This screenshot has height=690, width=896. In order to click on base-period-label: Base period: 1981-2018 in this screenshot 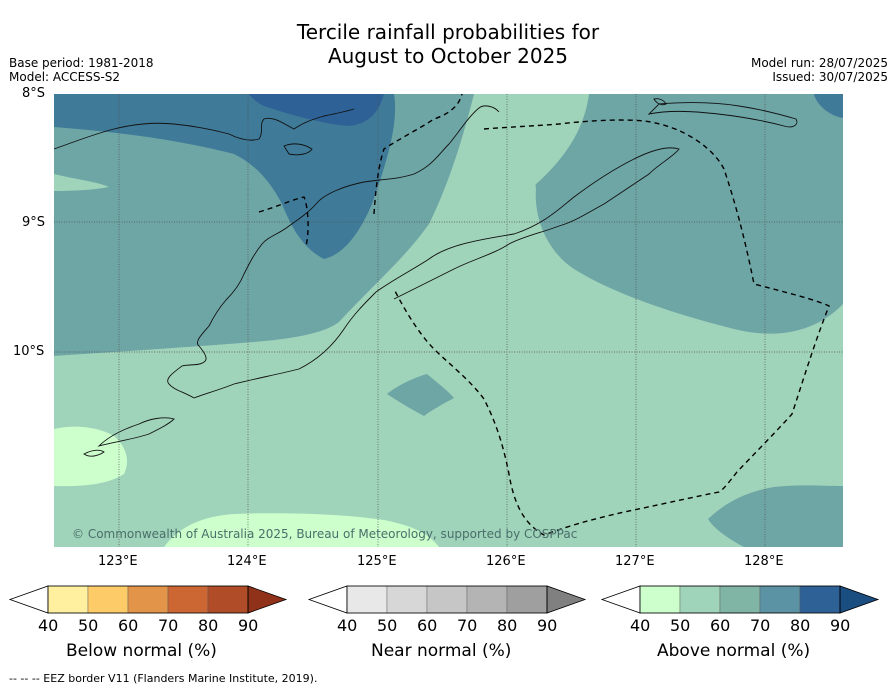, I will do `click(81, 63)`.